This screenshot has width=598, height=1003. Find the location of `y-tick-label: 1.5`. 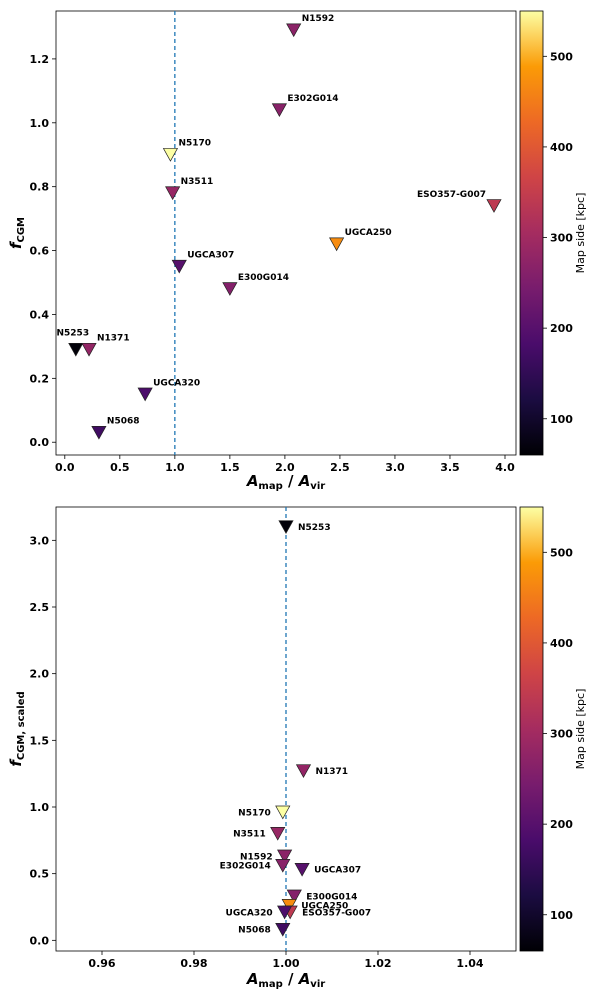

y-tick-label: 1.5 is located at coordinates (40, 740).